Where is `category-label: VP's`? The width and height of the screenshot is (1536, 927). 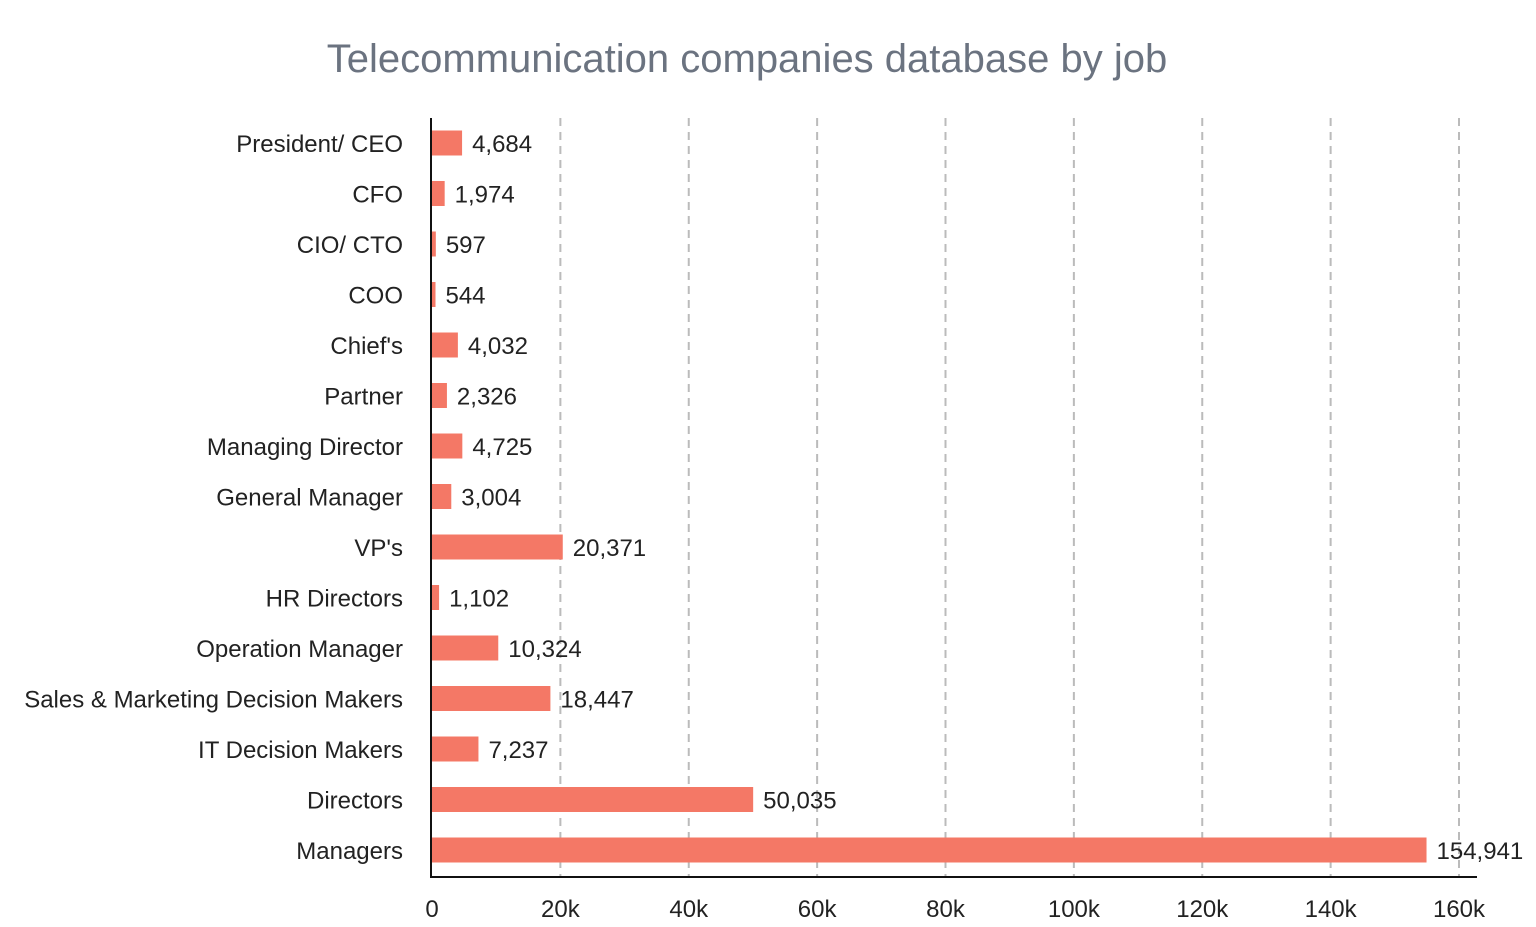 category-label: VP's is located at coordinates (378, 548).